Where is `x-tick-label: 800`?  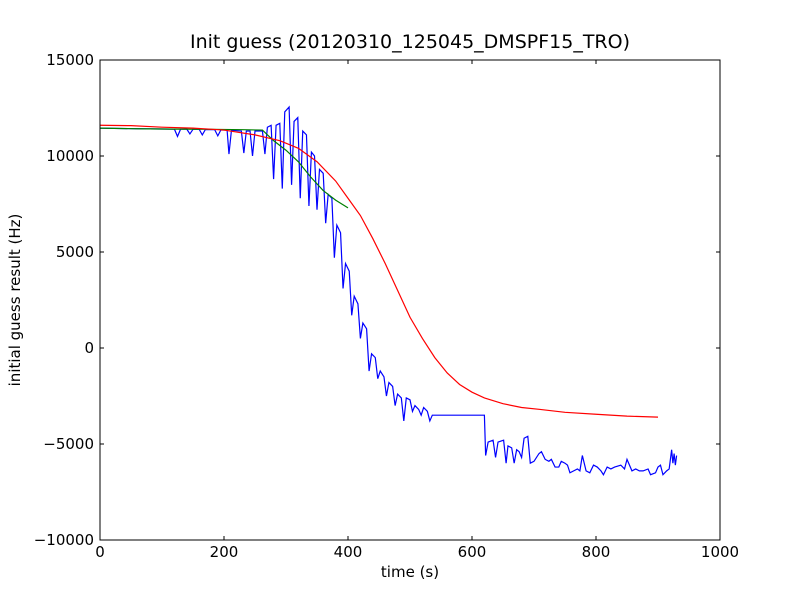 x-tick-label: 800 is located at coordinates (596, 552).